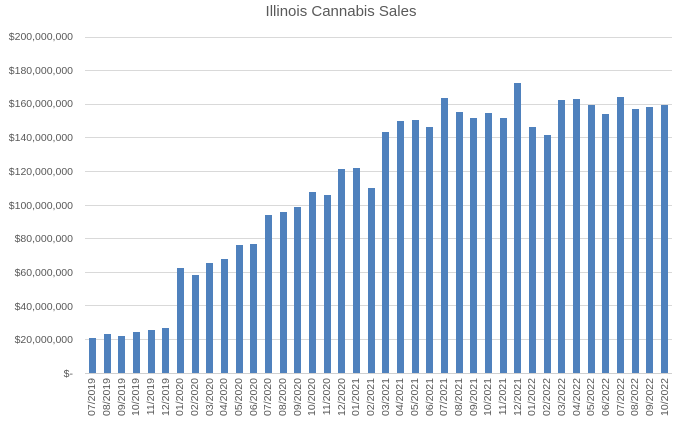  I want to click on x-tick-label: 01/2022, so click(532, 397).